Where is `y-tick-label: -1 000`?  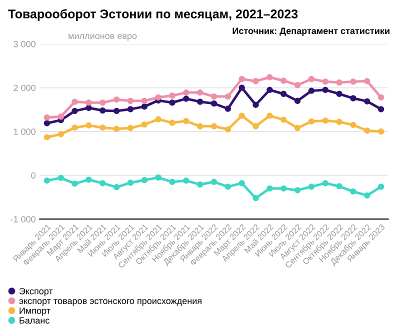 y-tick-label: -1 000 is located at coordinates (23, 219).